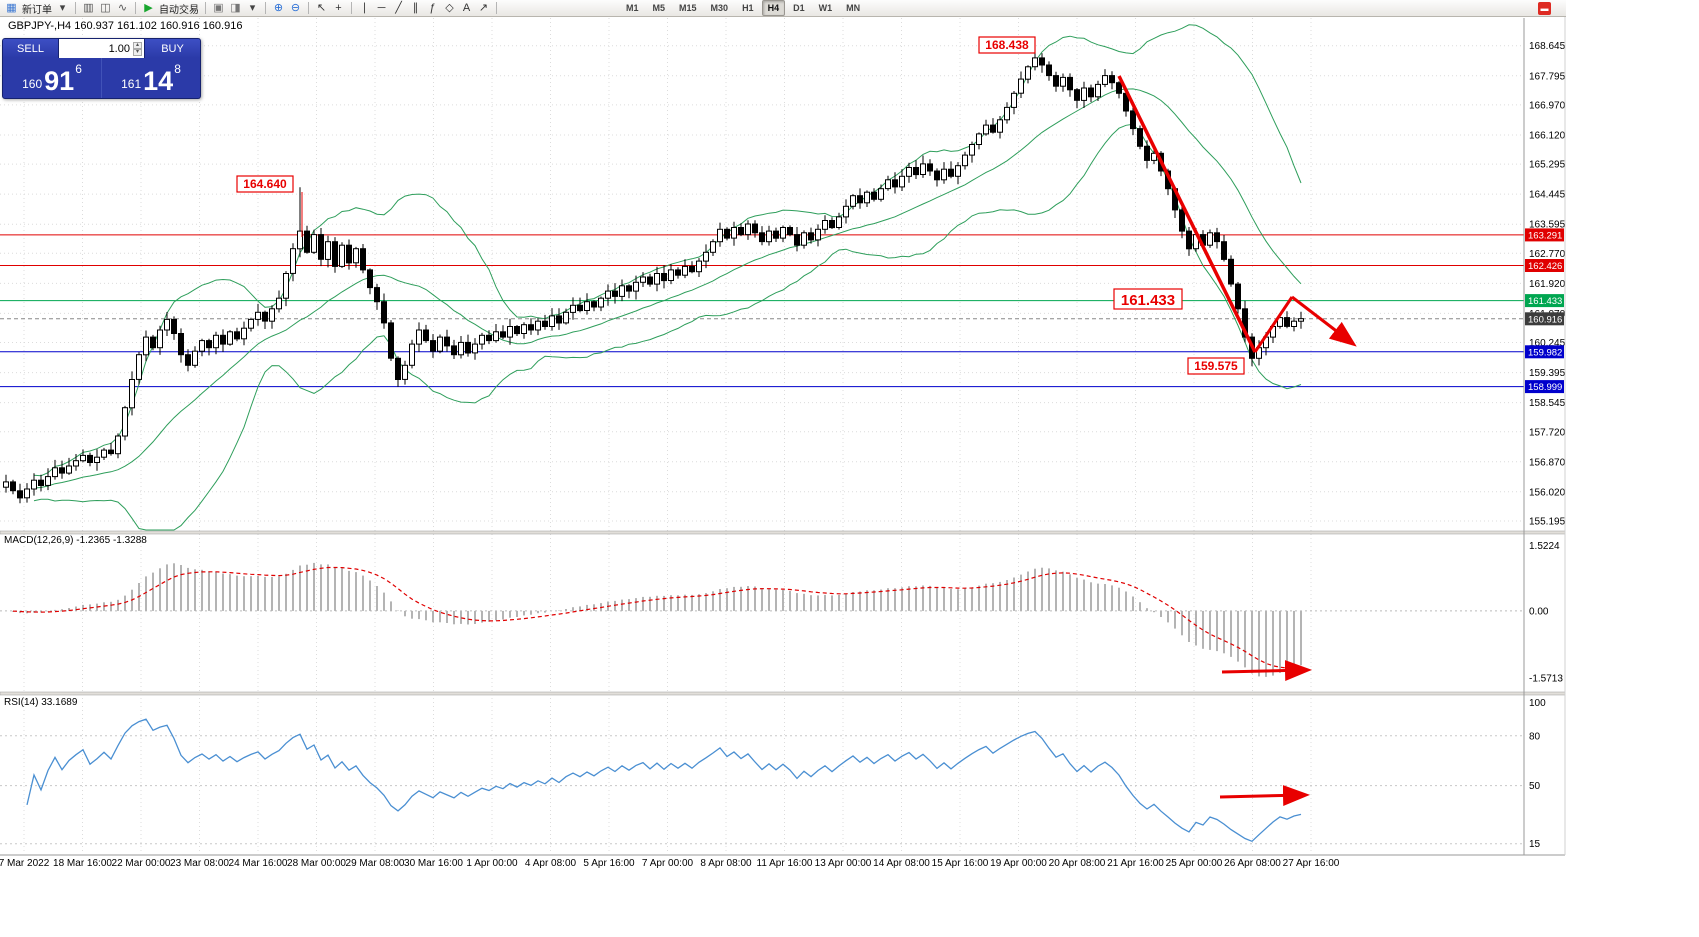 The height and width of the screenshot is (937, 1699). I want to click on toolbar-separator, so click(308, 8).